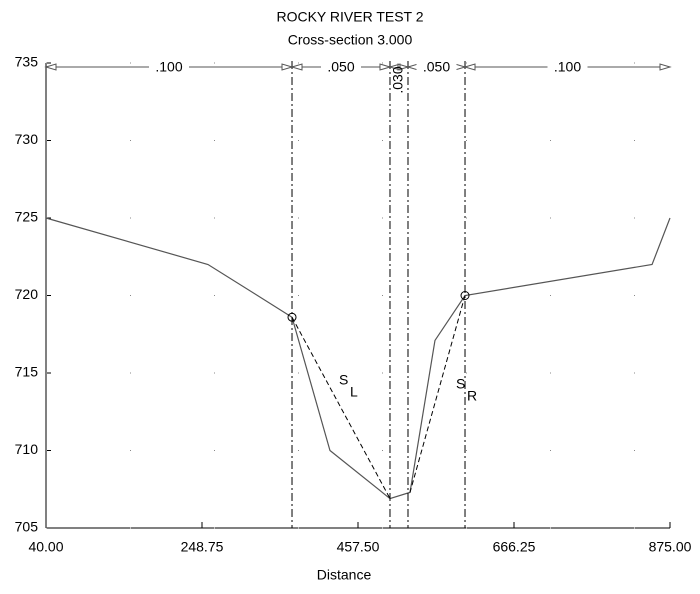  I want to click on y-tick-label: 730, so click(27, 139).